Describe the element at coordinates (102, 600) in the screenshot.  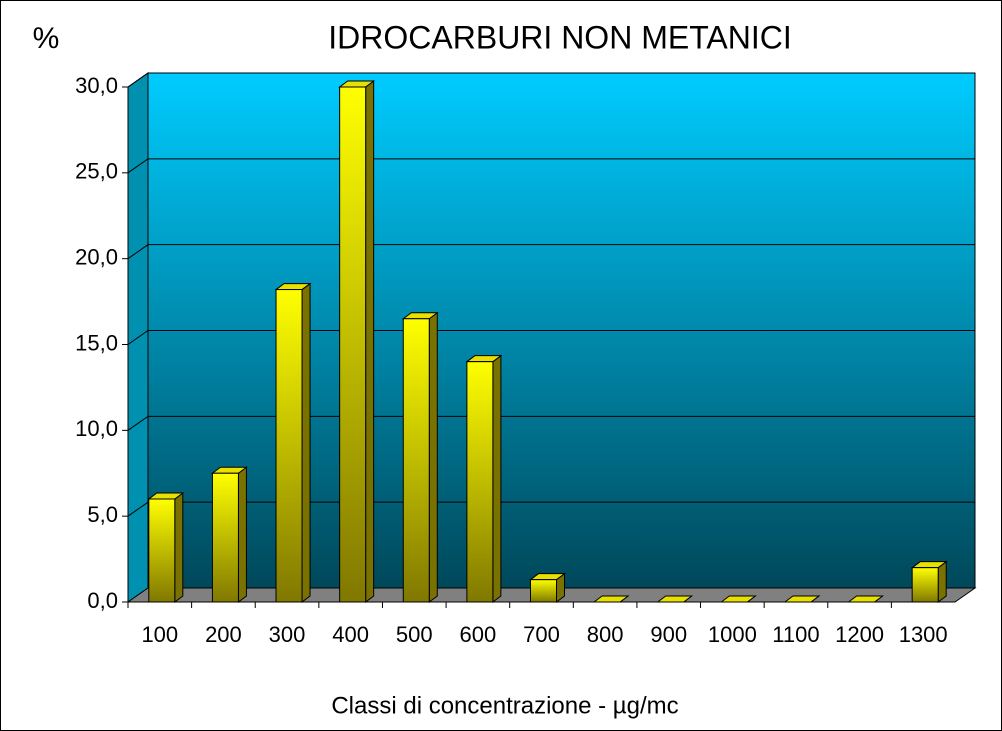
I see `y-tick-label: 0,0` at that location.